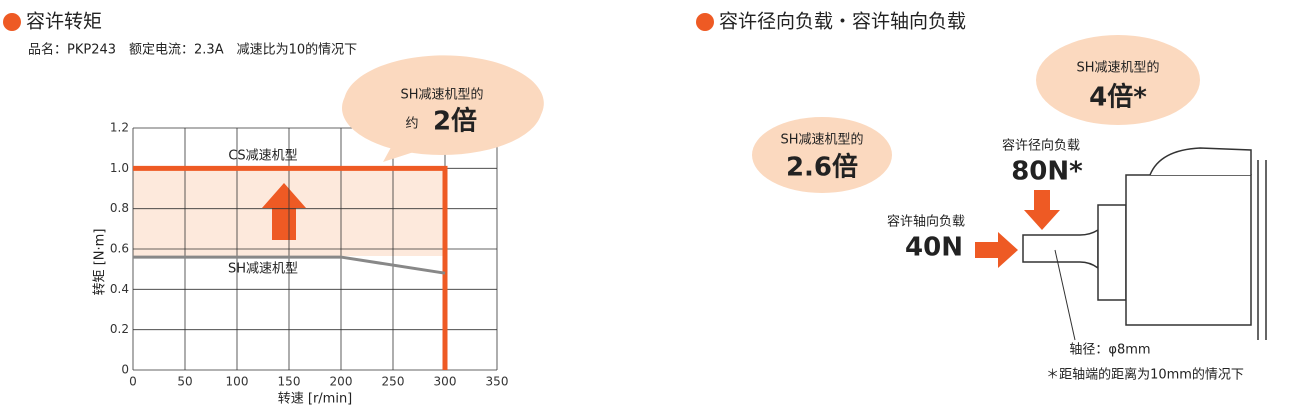 The image size is (1295, 411). What do you see at coordinates (1145, 375) in the screenshot?
I see `footnote: ＊距轴端的距离为10mm的情况下` at bounding box center [1145, 375].